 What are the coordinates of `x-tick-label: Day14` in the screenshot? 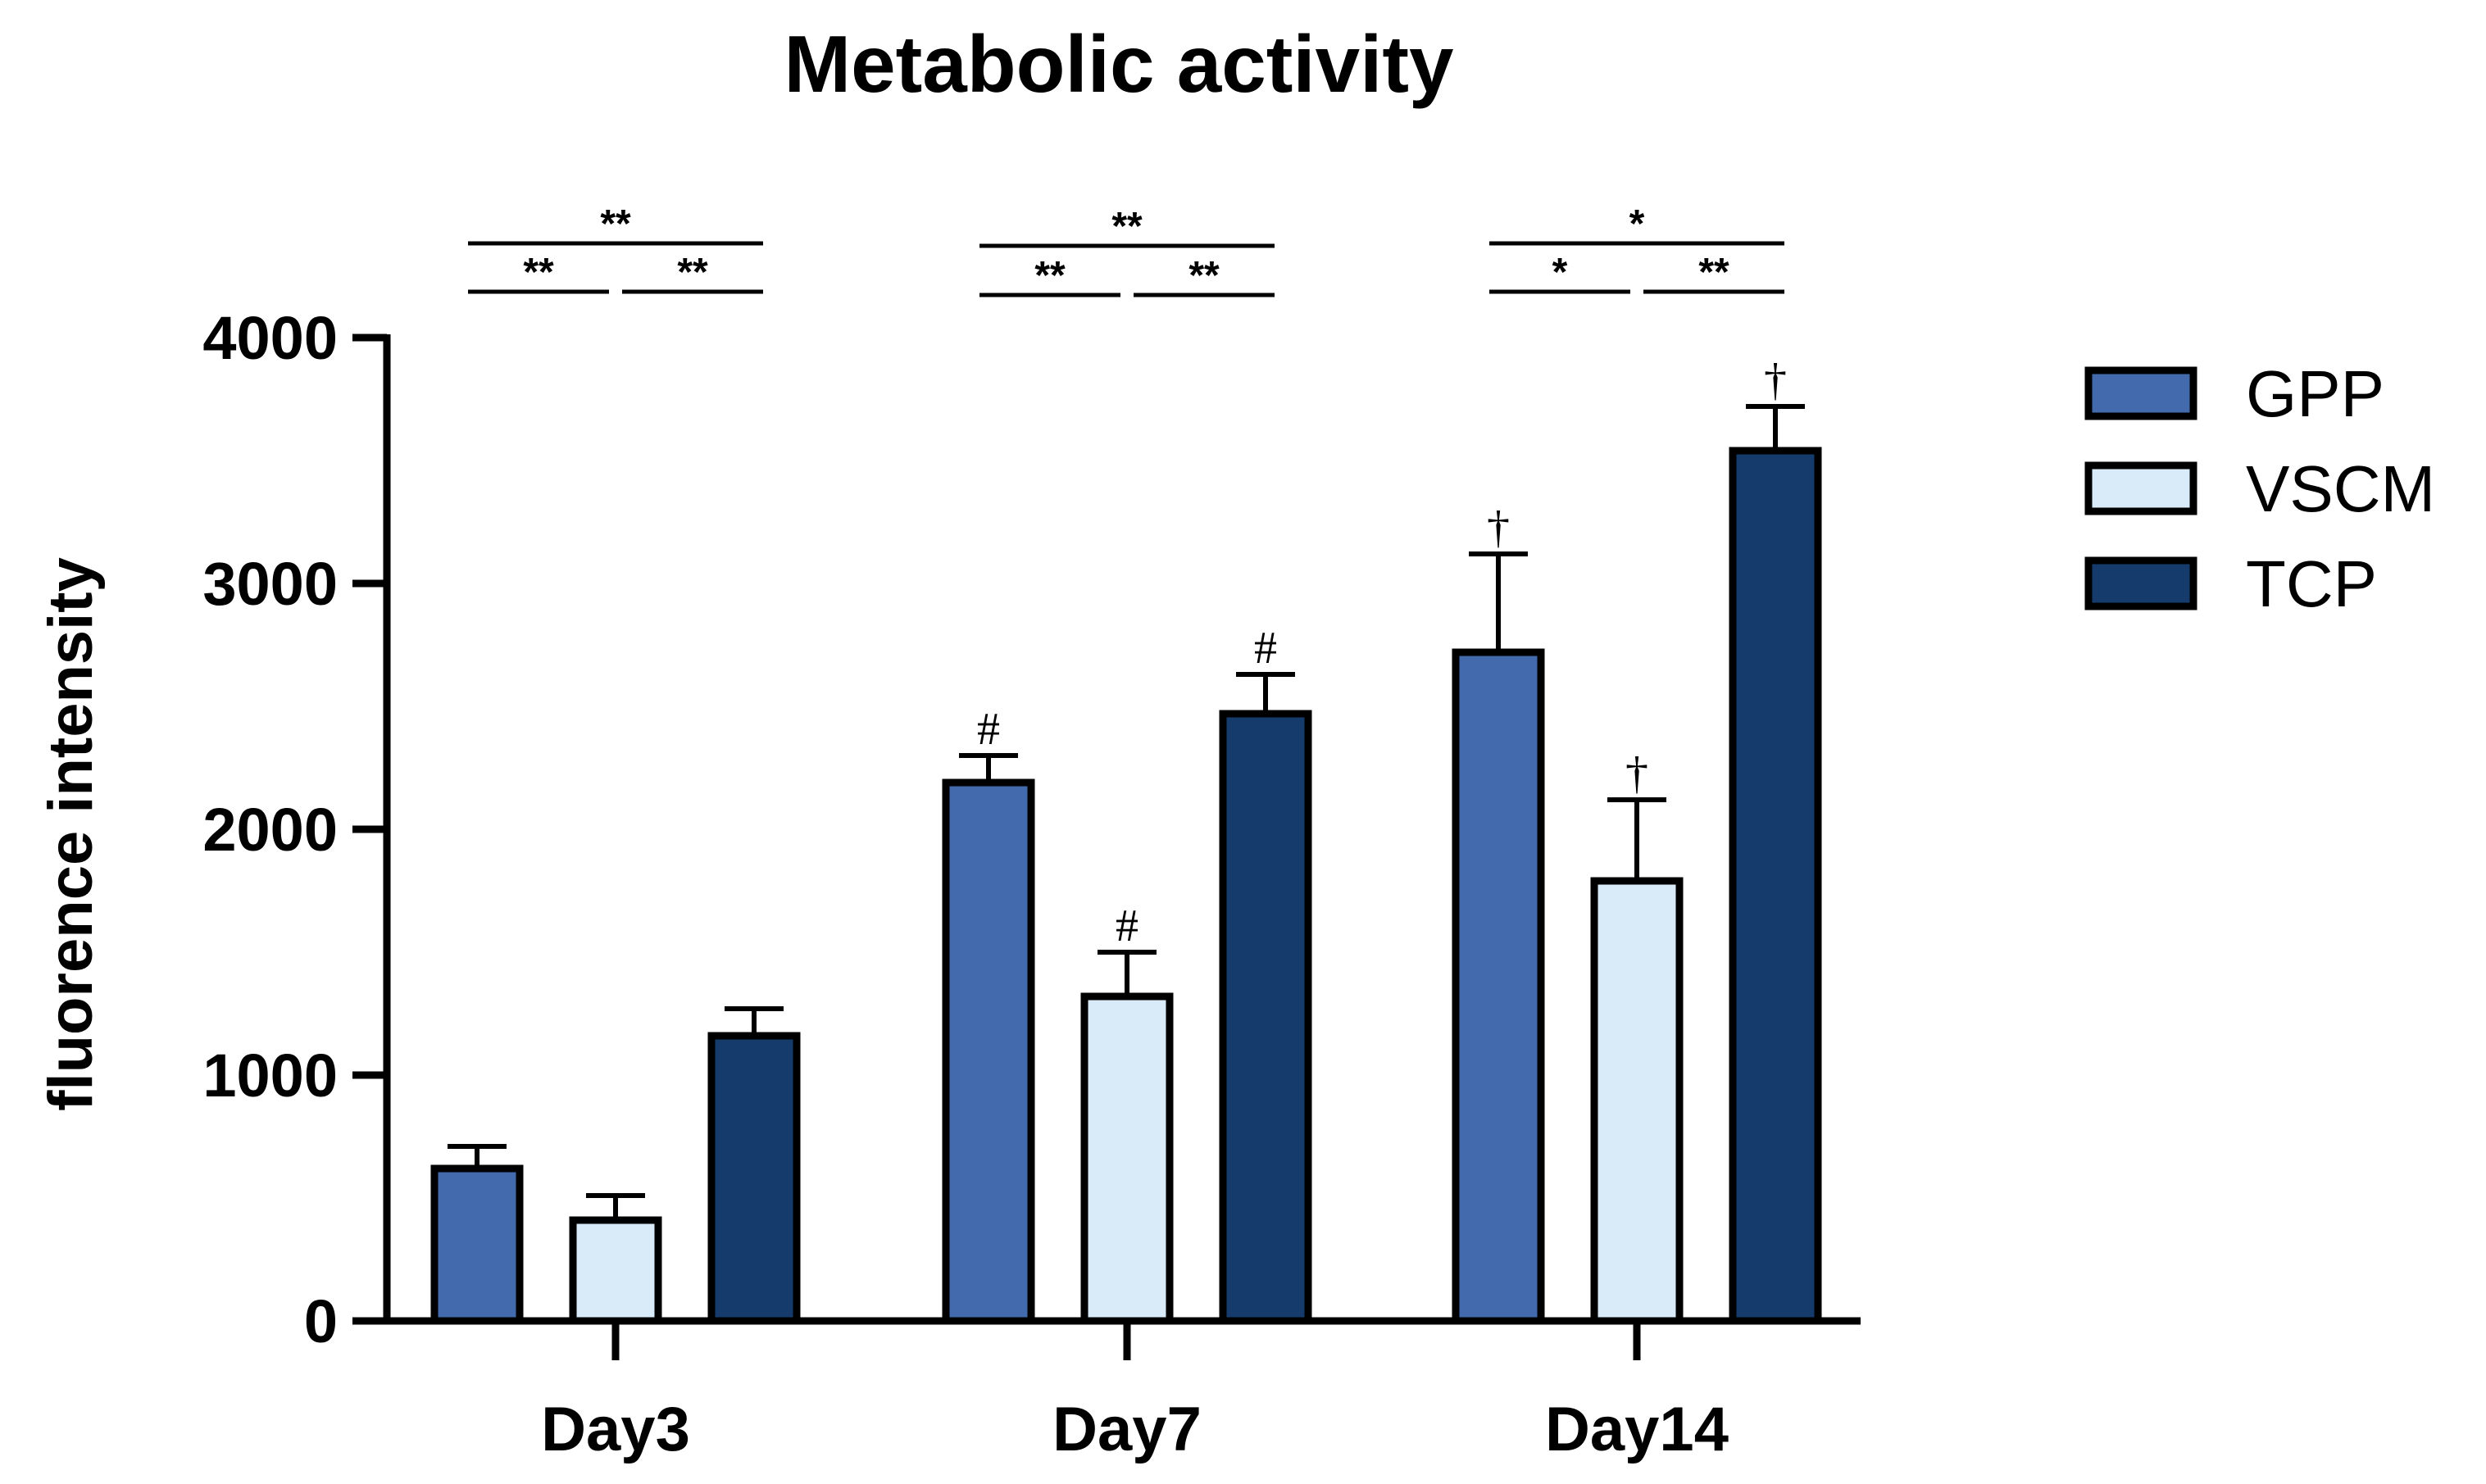 It's located at (1637, 1429).